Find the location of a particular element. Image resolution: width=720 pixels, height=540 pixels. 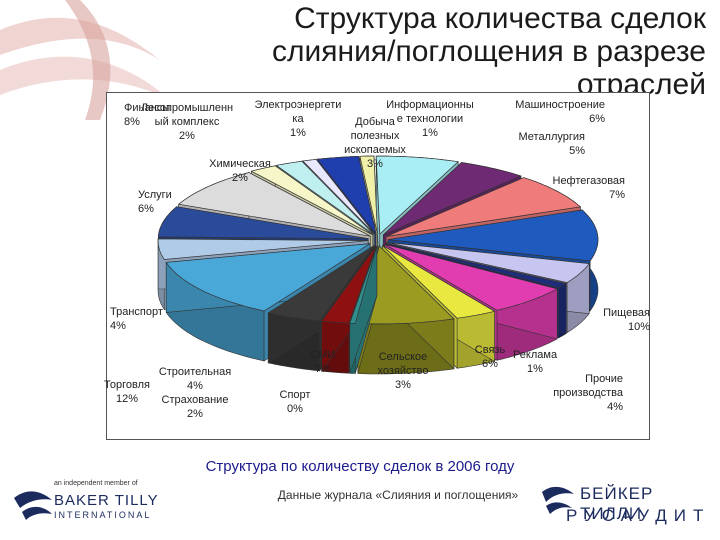

slice-label-1: Лесопромышленн ый комплекс 2% is located at coordinates (187, 122).